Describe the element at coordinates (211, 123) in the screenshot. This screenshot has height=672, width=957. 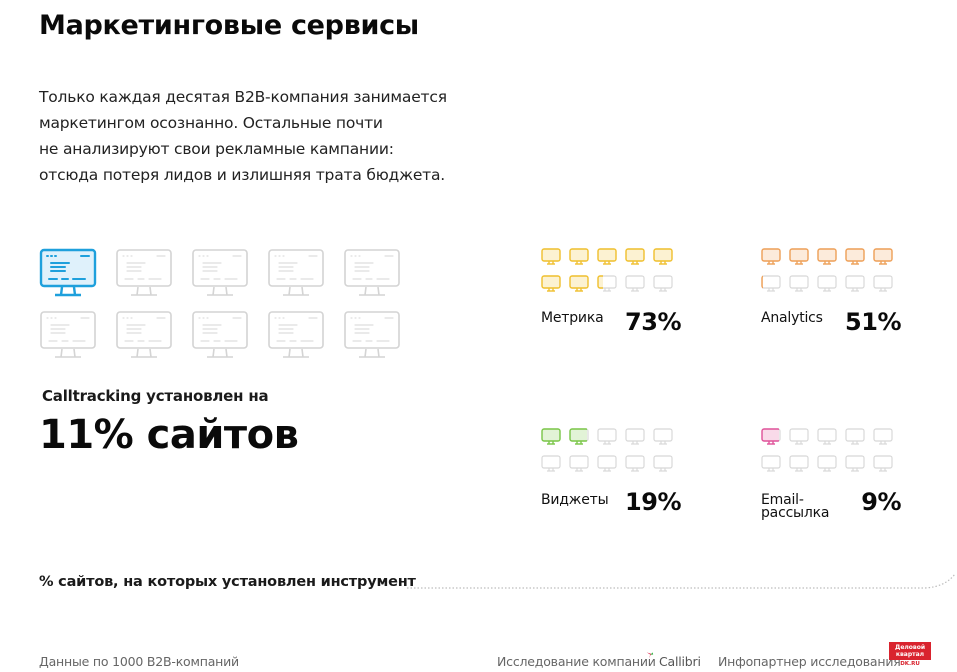
I see `intro-line: маркетингом осознанно. Остальные почти` at that location.